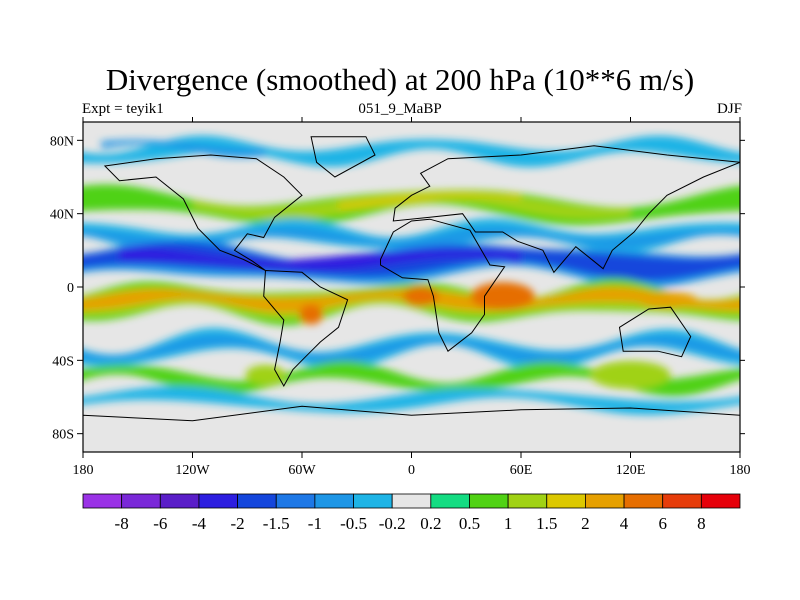 This screenshot has height=600, width=800. I want to click on run-label: 051_9_MaBP, so click(400, 109).